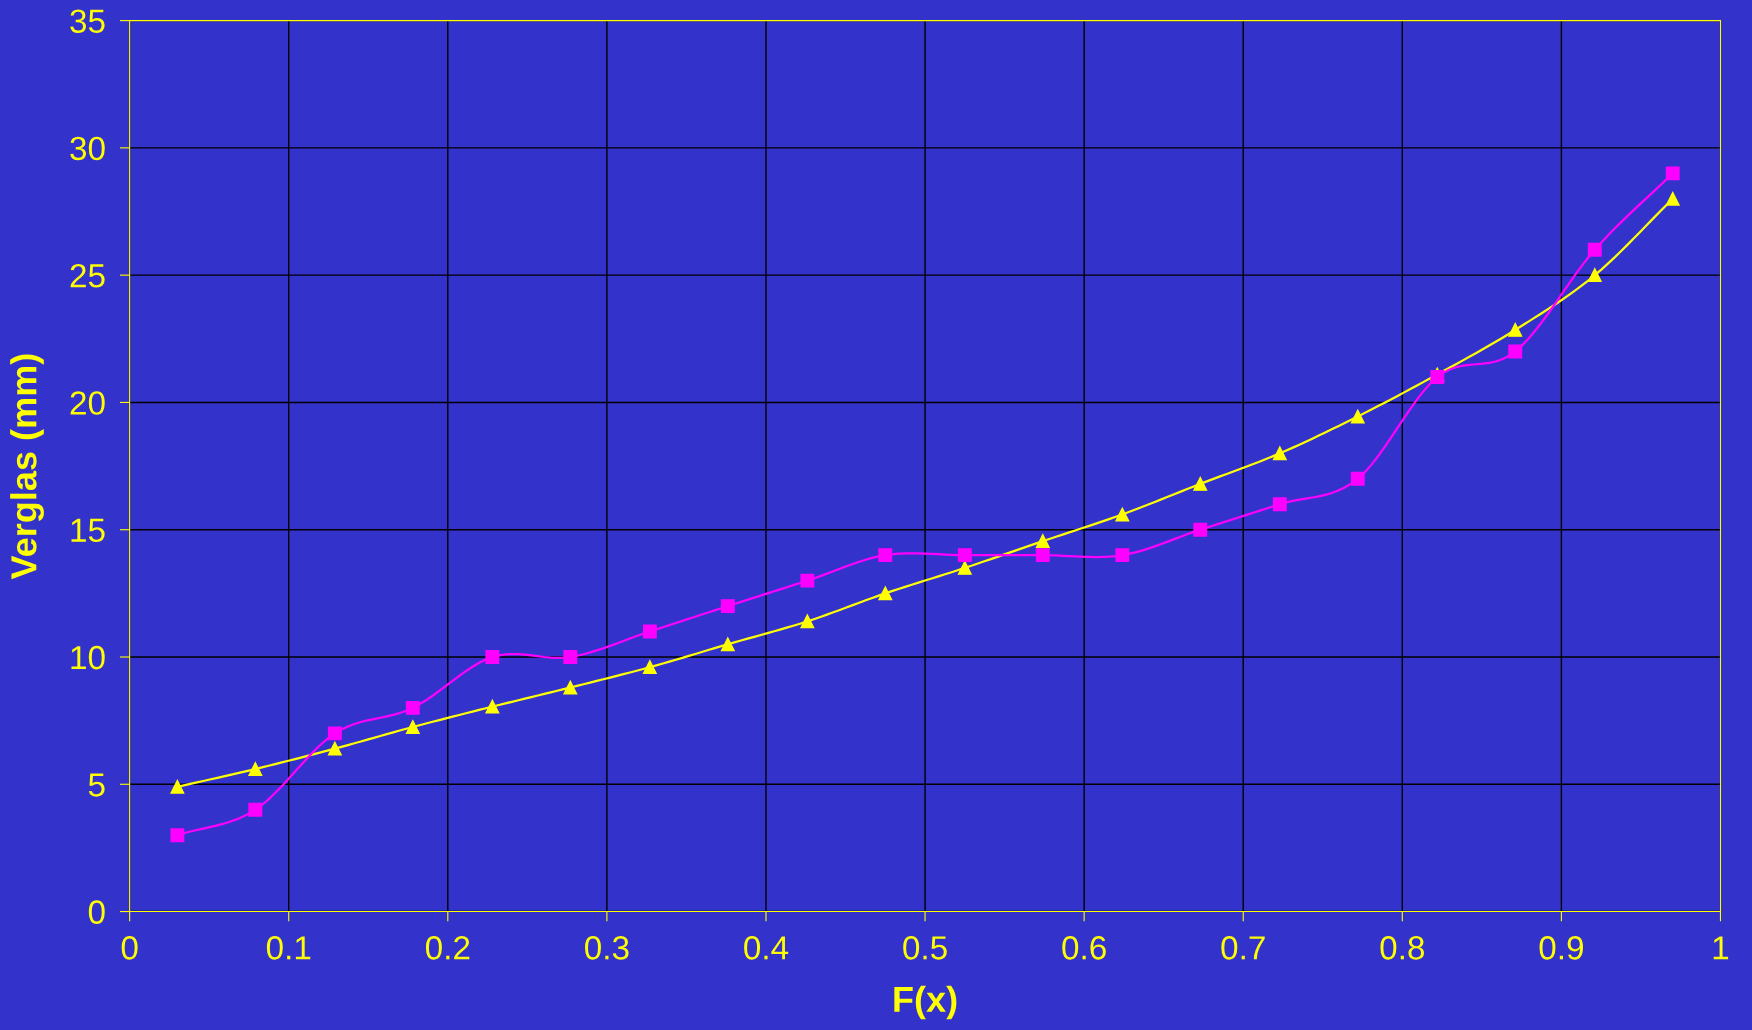  I want to click on y-tick-label: 25, so click(87, 275).